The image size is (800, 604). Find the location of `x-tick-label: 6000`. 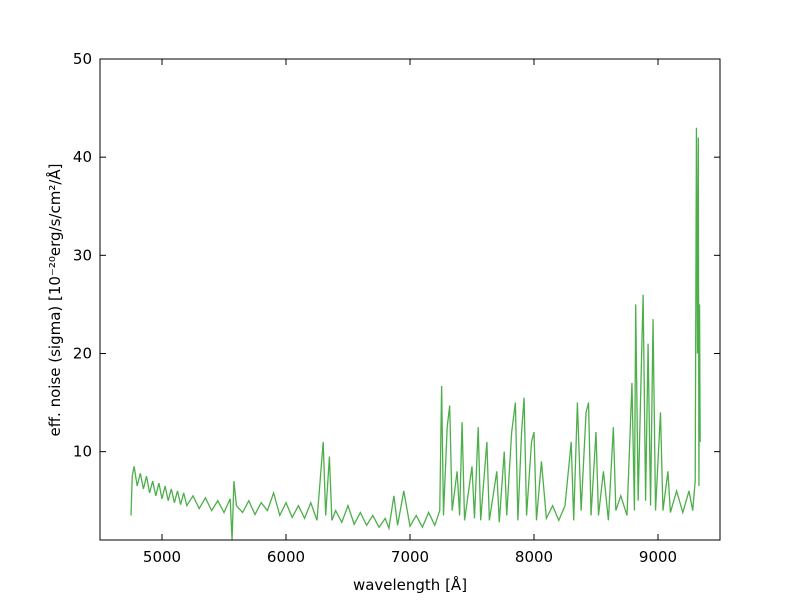

x-tick-label: 6000 is located at coordinates (286, 557).